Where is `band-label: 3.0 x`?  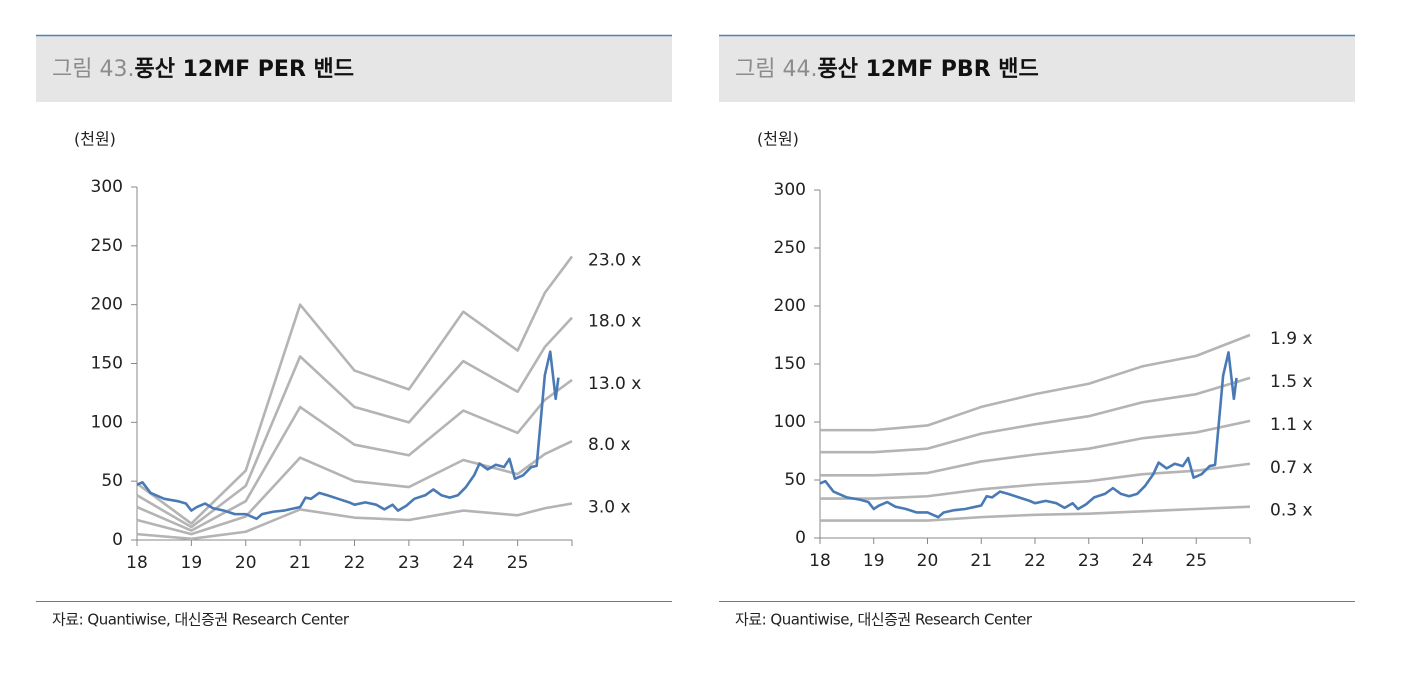
band-label: 3.0 x is located at coordinates (609, 508).